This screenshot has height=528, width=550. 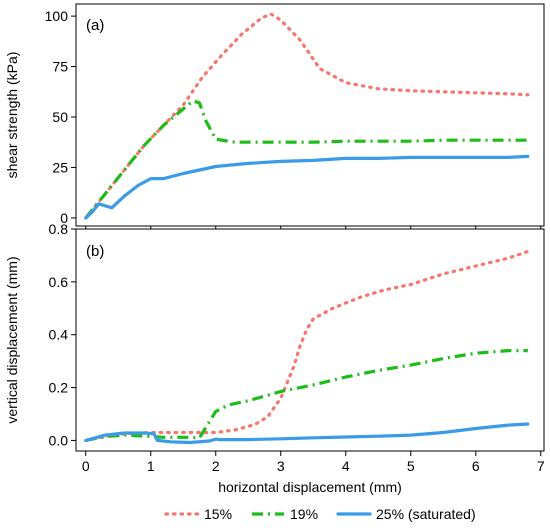 What do you see at coordinates (151, 466) in the screenshot?
I see `x-tick-label: 1` at bounding box center [151, 466].